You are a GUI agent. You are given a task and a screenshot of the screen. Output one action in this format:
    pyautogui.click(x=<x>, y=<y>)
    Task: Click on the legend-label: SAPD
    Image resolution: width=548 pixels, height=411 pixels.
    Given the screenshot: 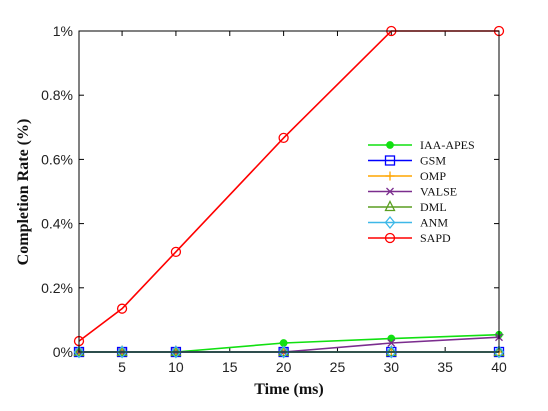 What is the action you would take?
    pyautogui.click(x=435, y=238)
    